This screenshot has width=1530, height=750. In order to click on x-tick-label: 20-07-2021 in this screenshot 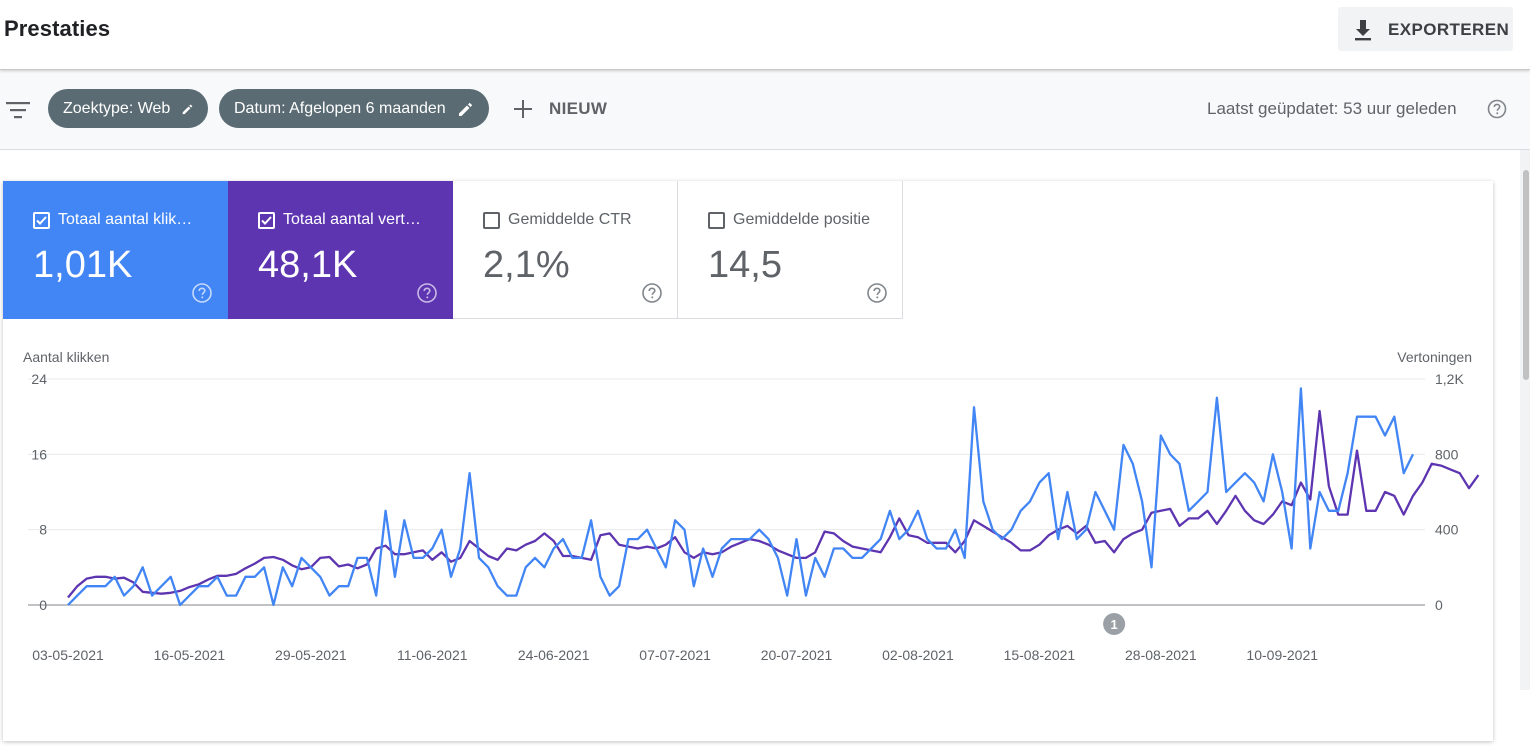, I will do `click(797, 655)`.